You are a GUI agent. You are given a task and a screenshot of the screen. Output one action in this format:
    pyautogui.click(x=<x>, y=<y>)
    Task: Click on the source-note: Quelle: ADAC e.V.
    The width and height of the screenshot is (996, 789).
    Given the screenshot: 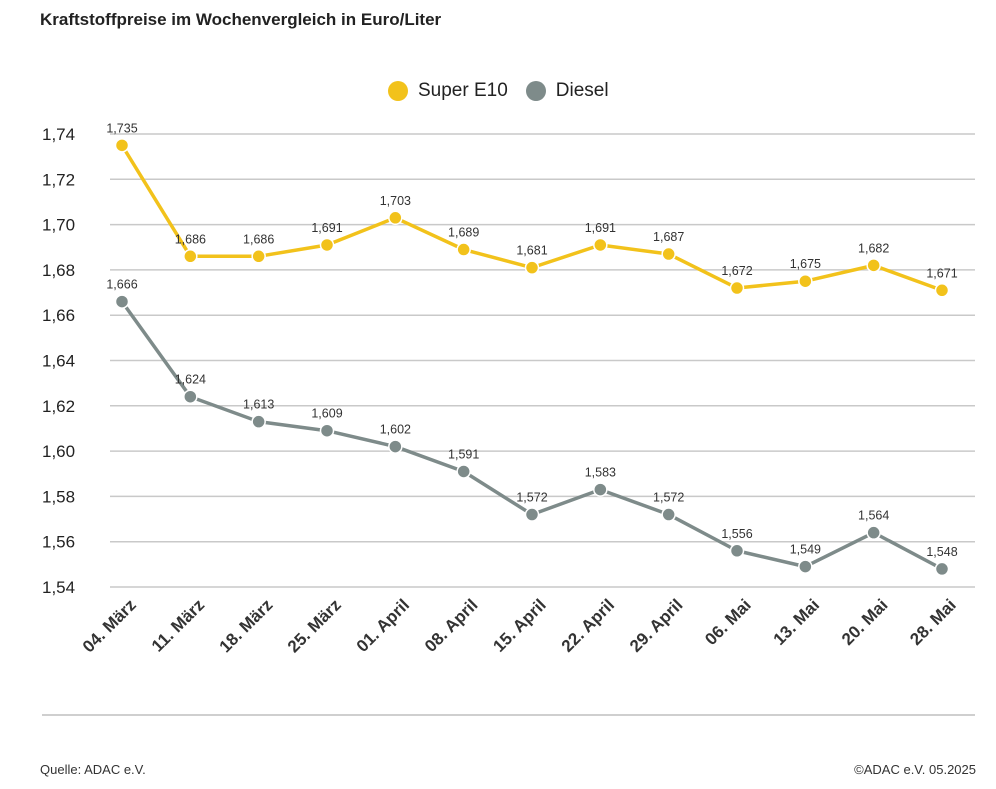 What is the action you would take?
    pyautogui.click(x=93, y=769)
    